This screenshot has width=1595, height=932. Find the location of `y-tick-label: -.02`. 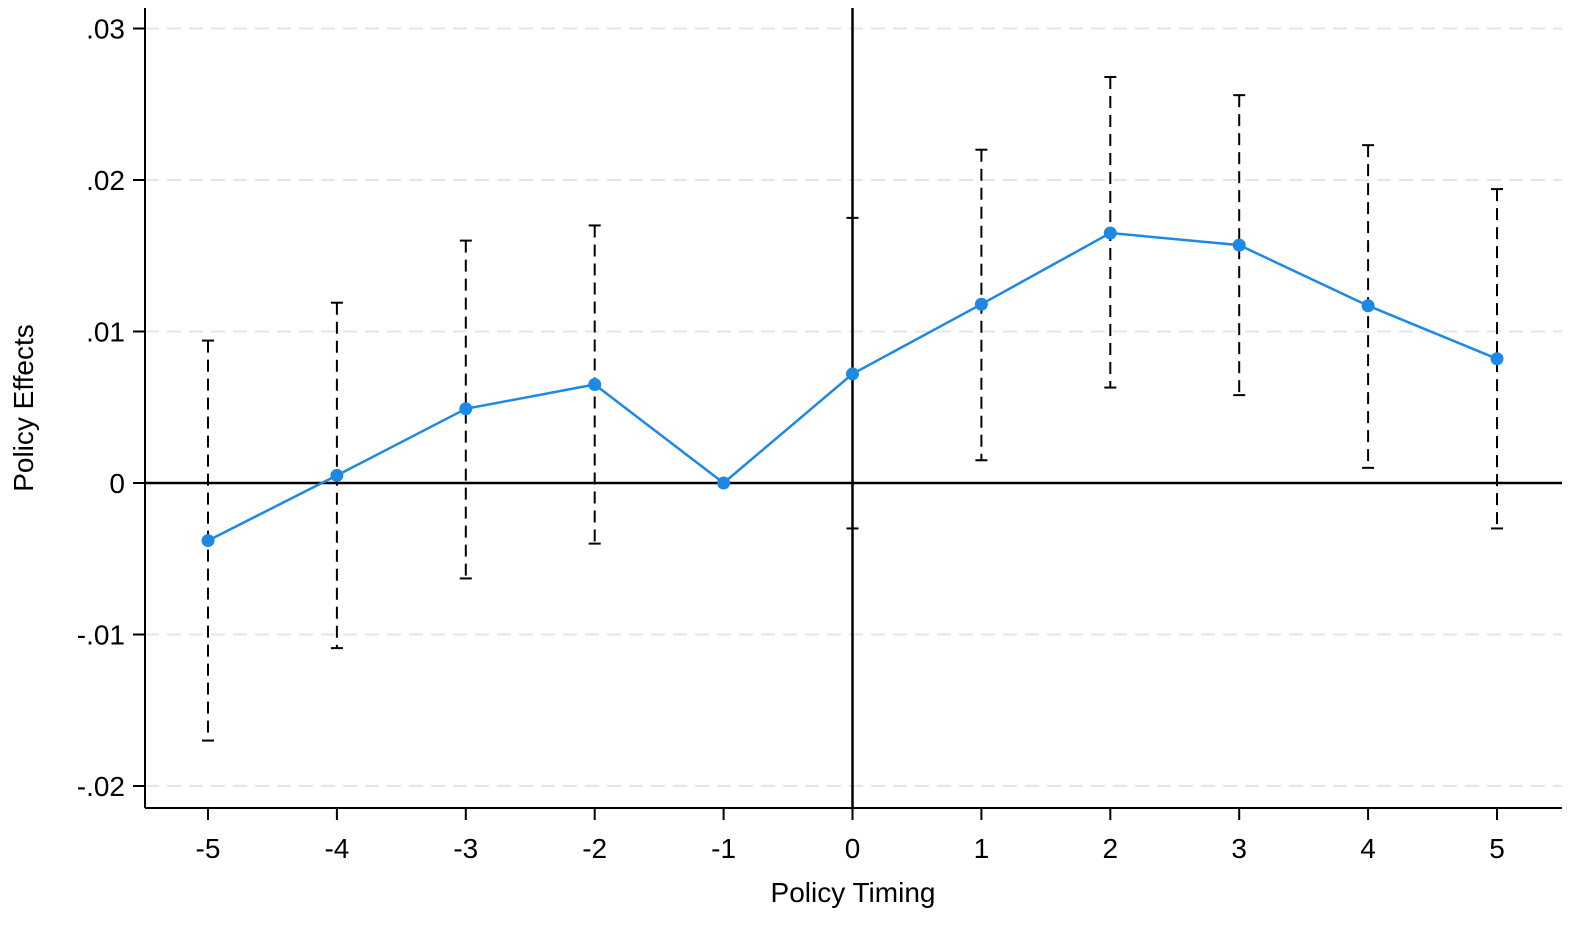

y-tick-label: -.02 is located at coordinates (101, 786).